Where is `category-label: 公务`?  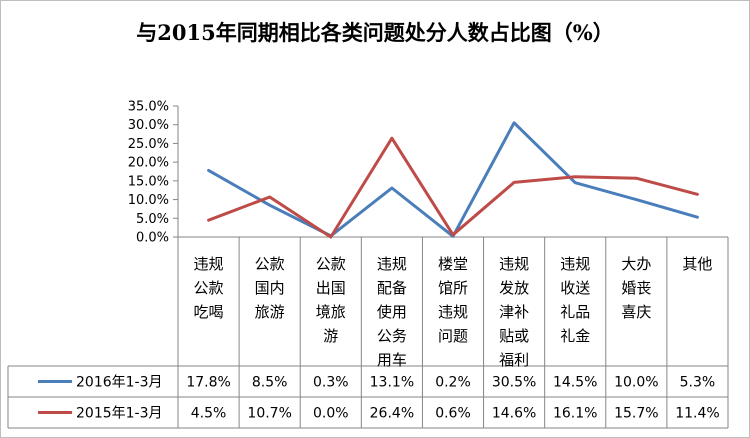 category-label: 公务 is located at coordinates (392, 336).